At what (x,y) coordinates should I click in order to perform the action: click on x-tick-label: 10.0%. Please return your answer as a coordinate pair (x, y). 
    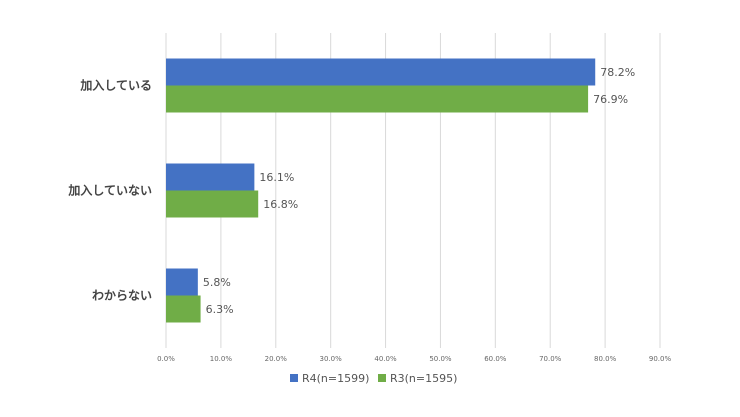
    Looking at the image, I should click on (221, 359).